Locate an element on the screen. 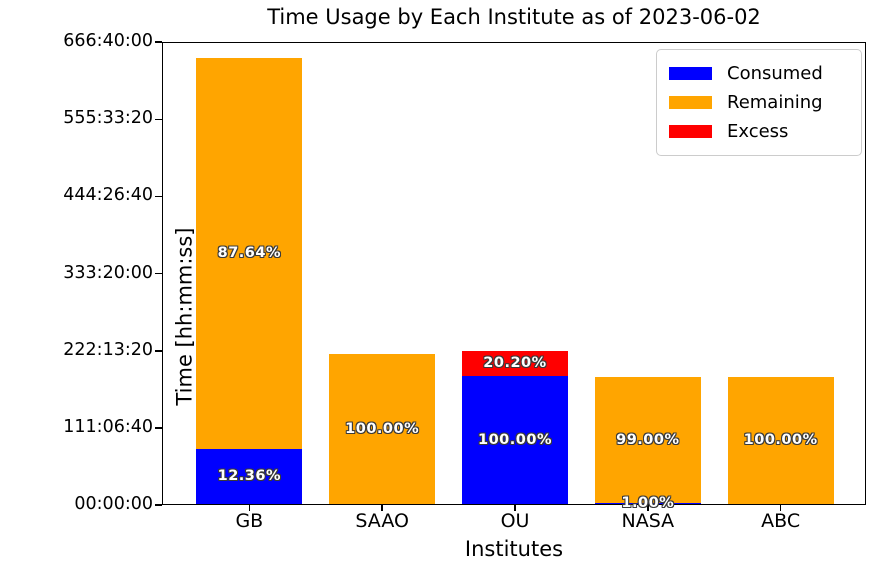  bar-segment-nasa-remaining: 99.00% is located at coordinates (647, 440).